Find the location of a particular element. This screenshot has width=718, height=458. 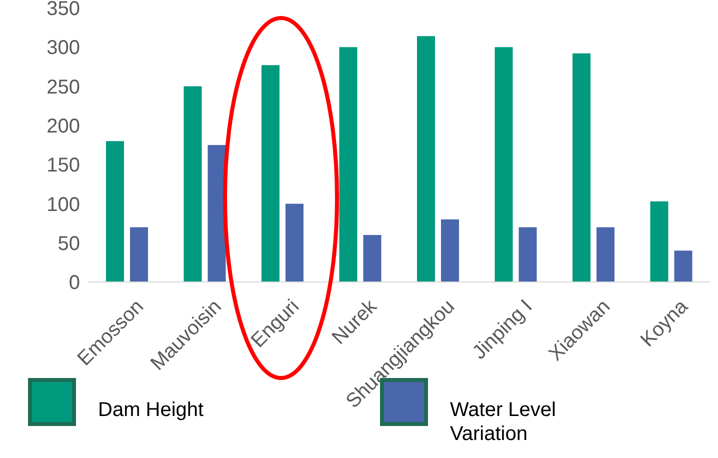

y-tick-label: 250 is located at coordinates (63, 87).